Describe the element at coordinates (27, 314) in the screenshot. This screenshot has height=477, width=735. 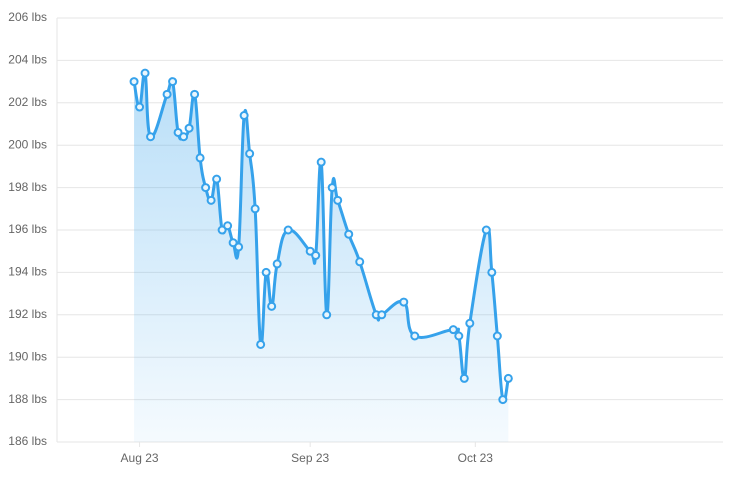
I see `y-tick-label: 192 lbs` at that location.